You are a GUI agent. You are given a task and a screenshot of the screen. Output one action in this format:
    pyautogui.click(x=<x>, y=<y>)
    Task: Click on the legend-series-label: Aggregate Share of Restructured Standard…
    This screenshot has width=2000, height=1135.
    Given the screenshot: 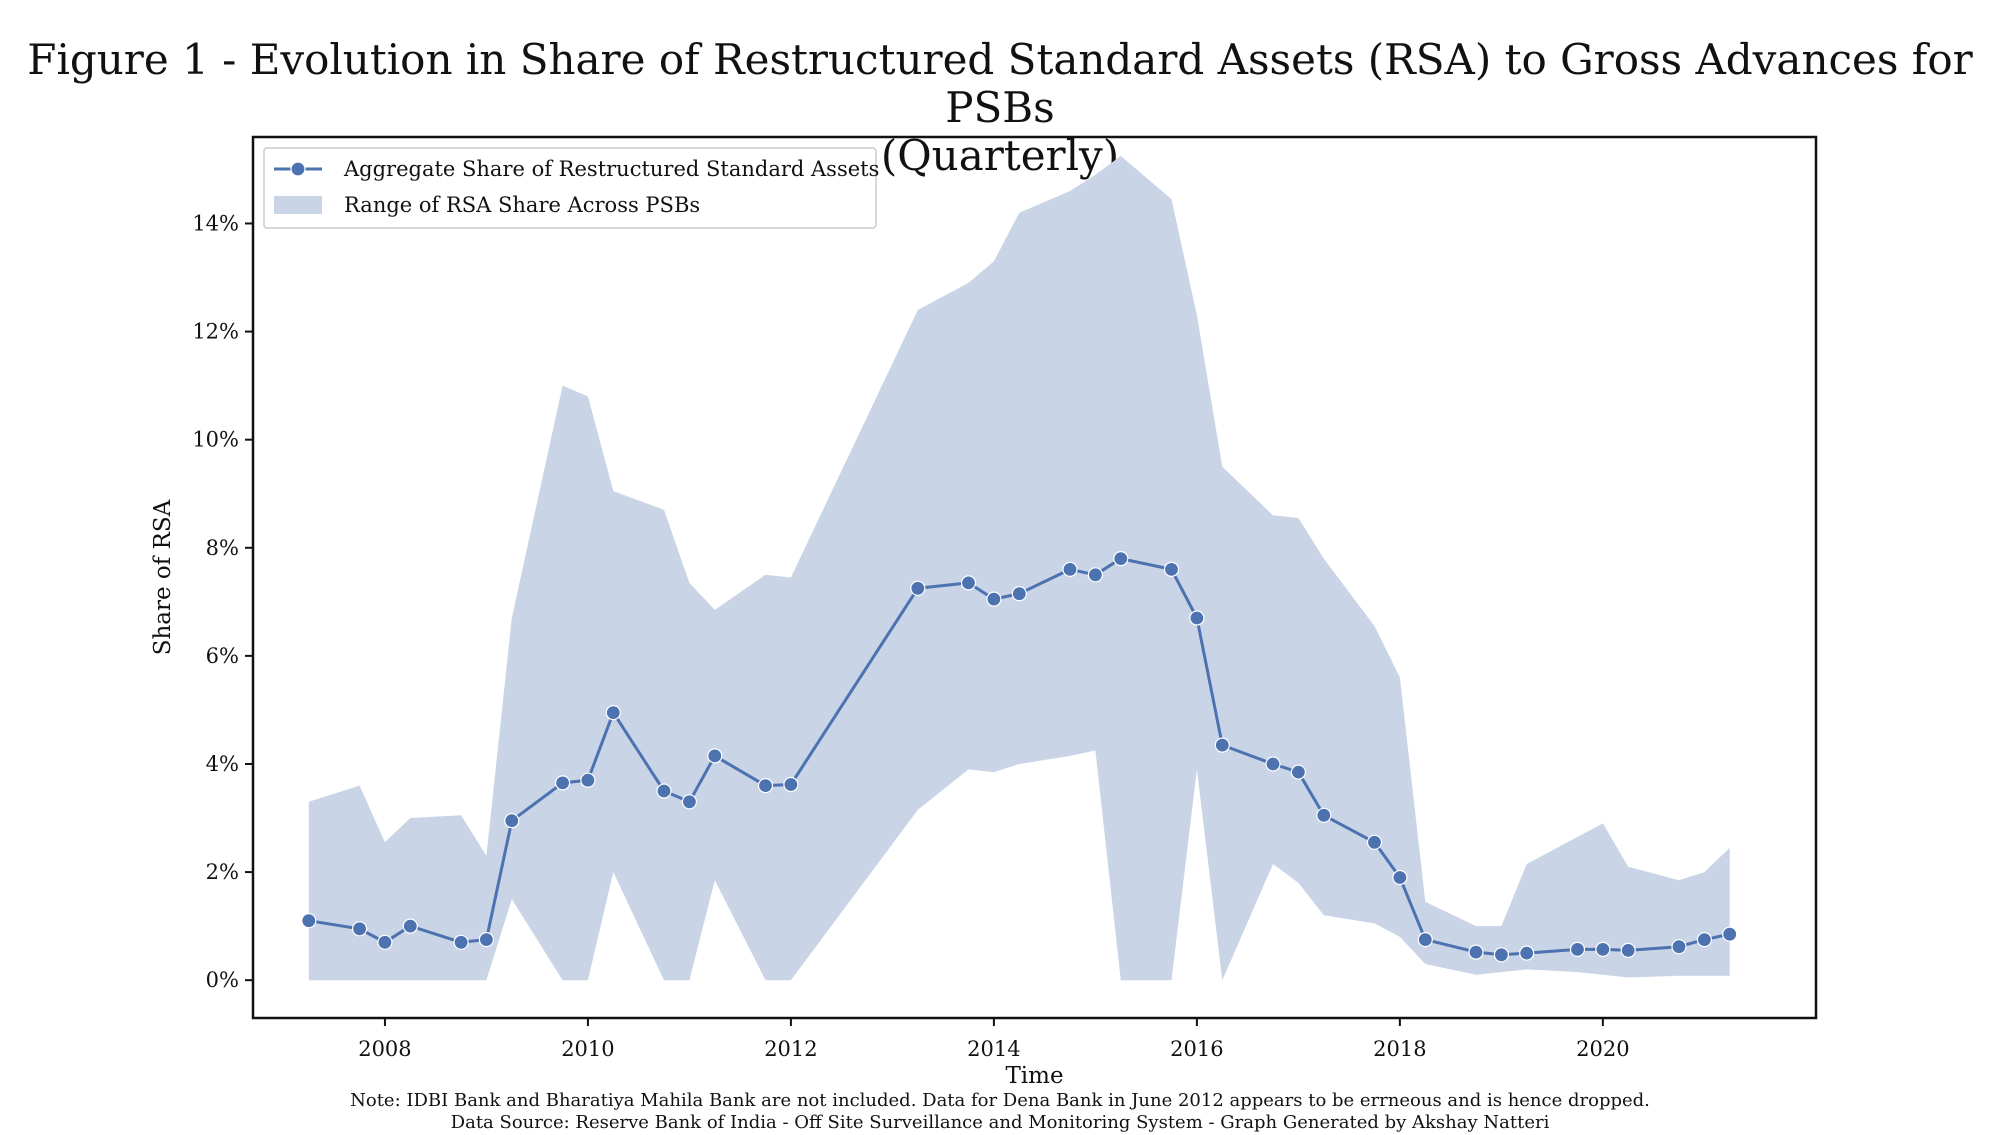 What is the action you would take?
    pyautogui.click(x=611, y=169)
    